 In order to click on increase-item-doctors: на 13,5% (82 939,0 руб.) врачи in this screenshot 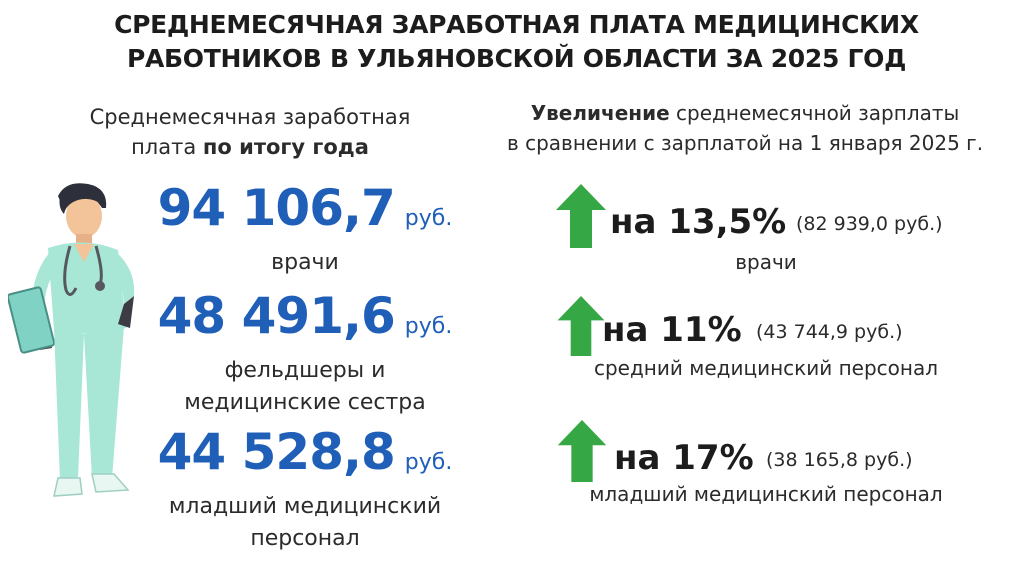, I will do `click(766, 234)`.